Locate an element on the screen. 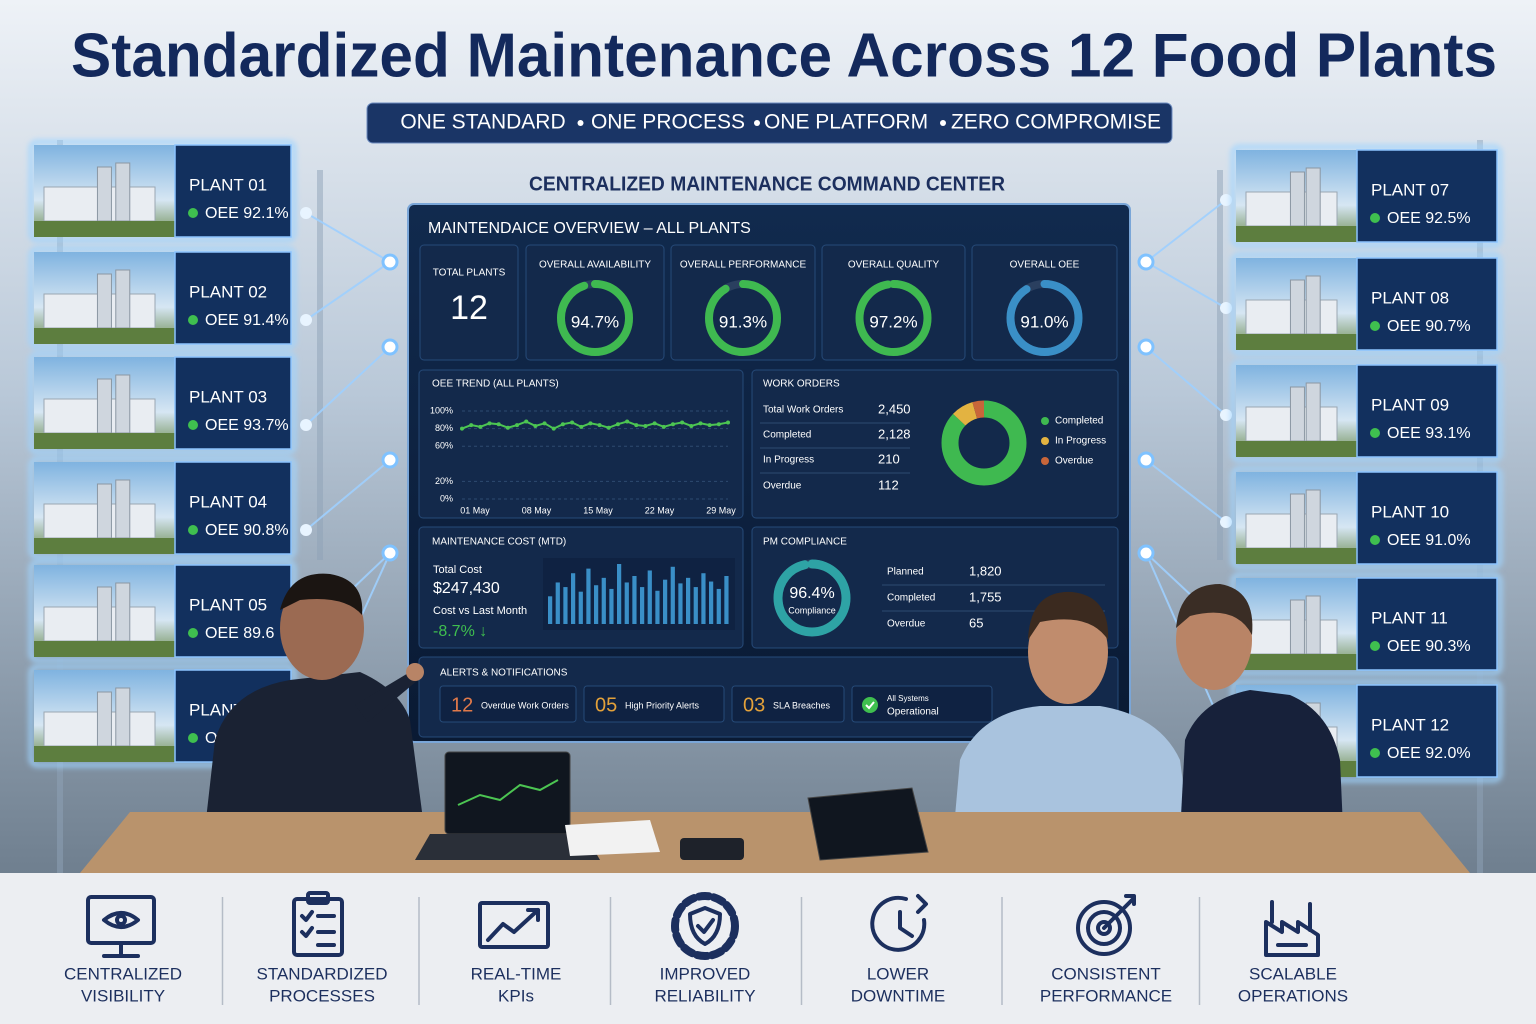 The image size is (1536, 1024). feature-label: CENTRALIZED is located at coordinates (123, 973).